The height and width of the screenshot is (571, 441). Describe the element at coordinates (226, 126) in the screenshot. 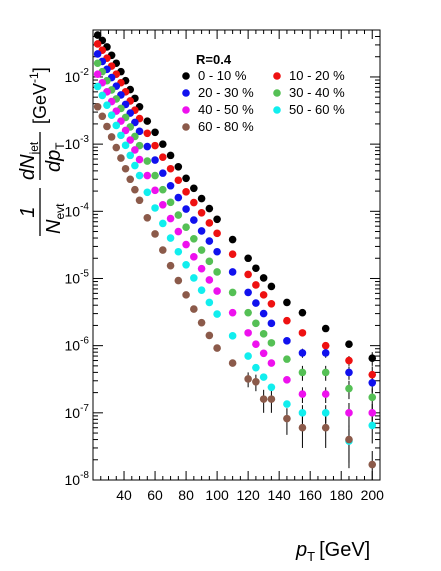

I see `legend-label: 60 - 80 %` at that location.